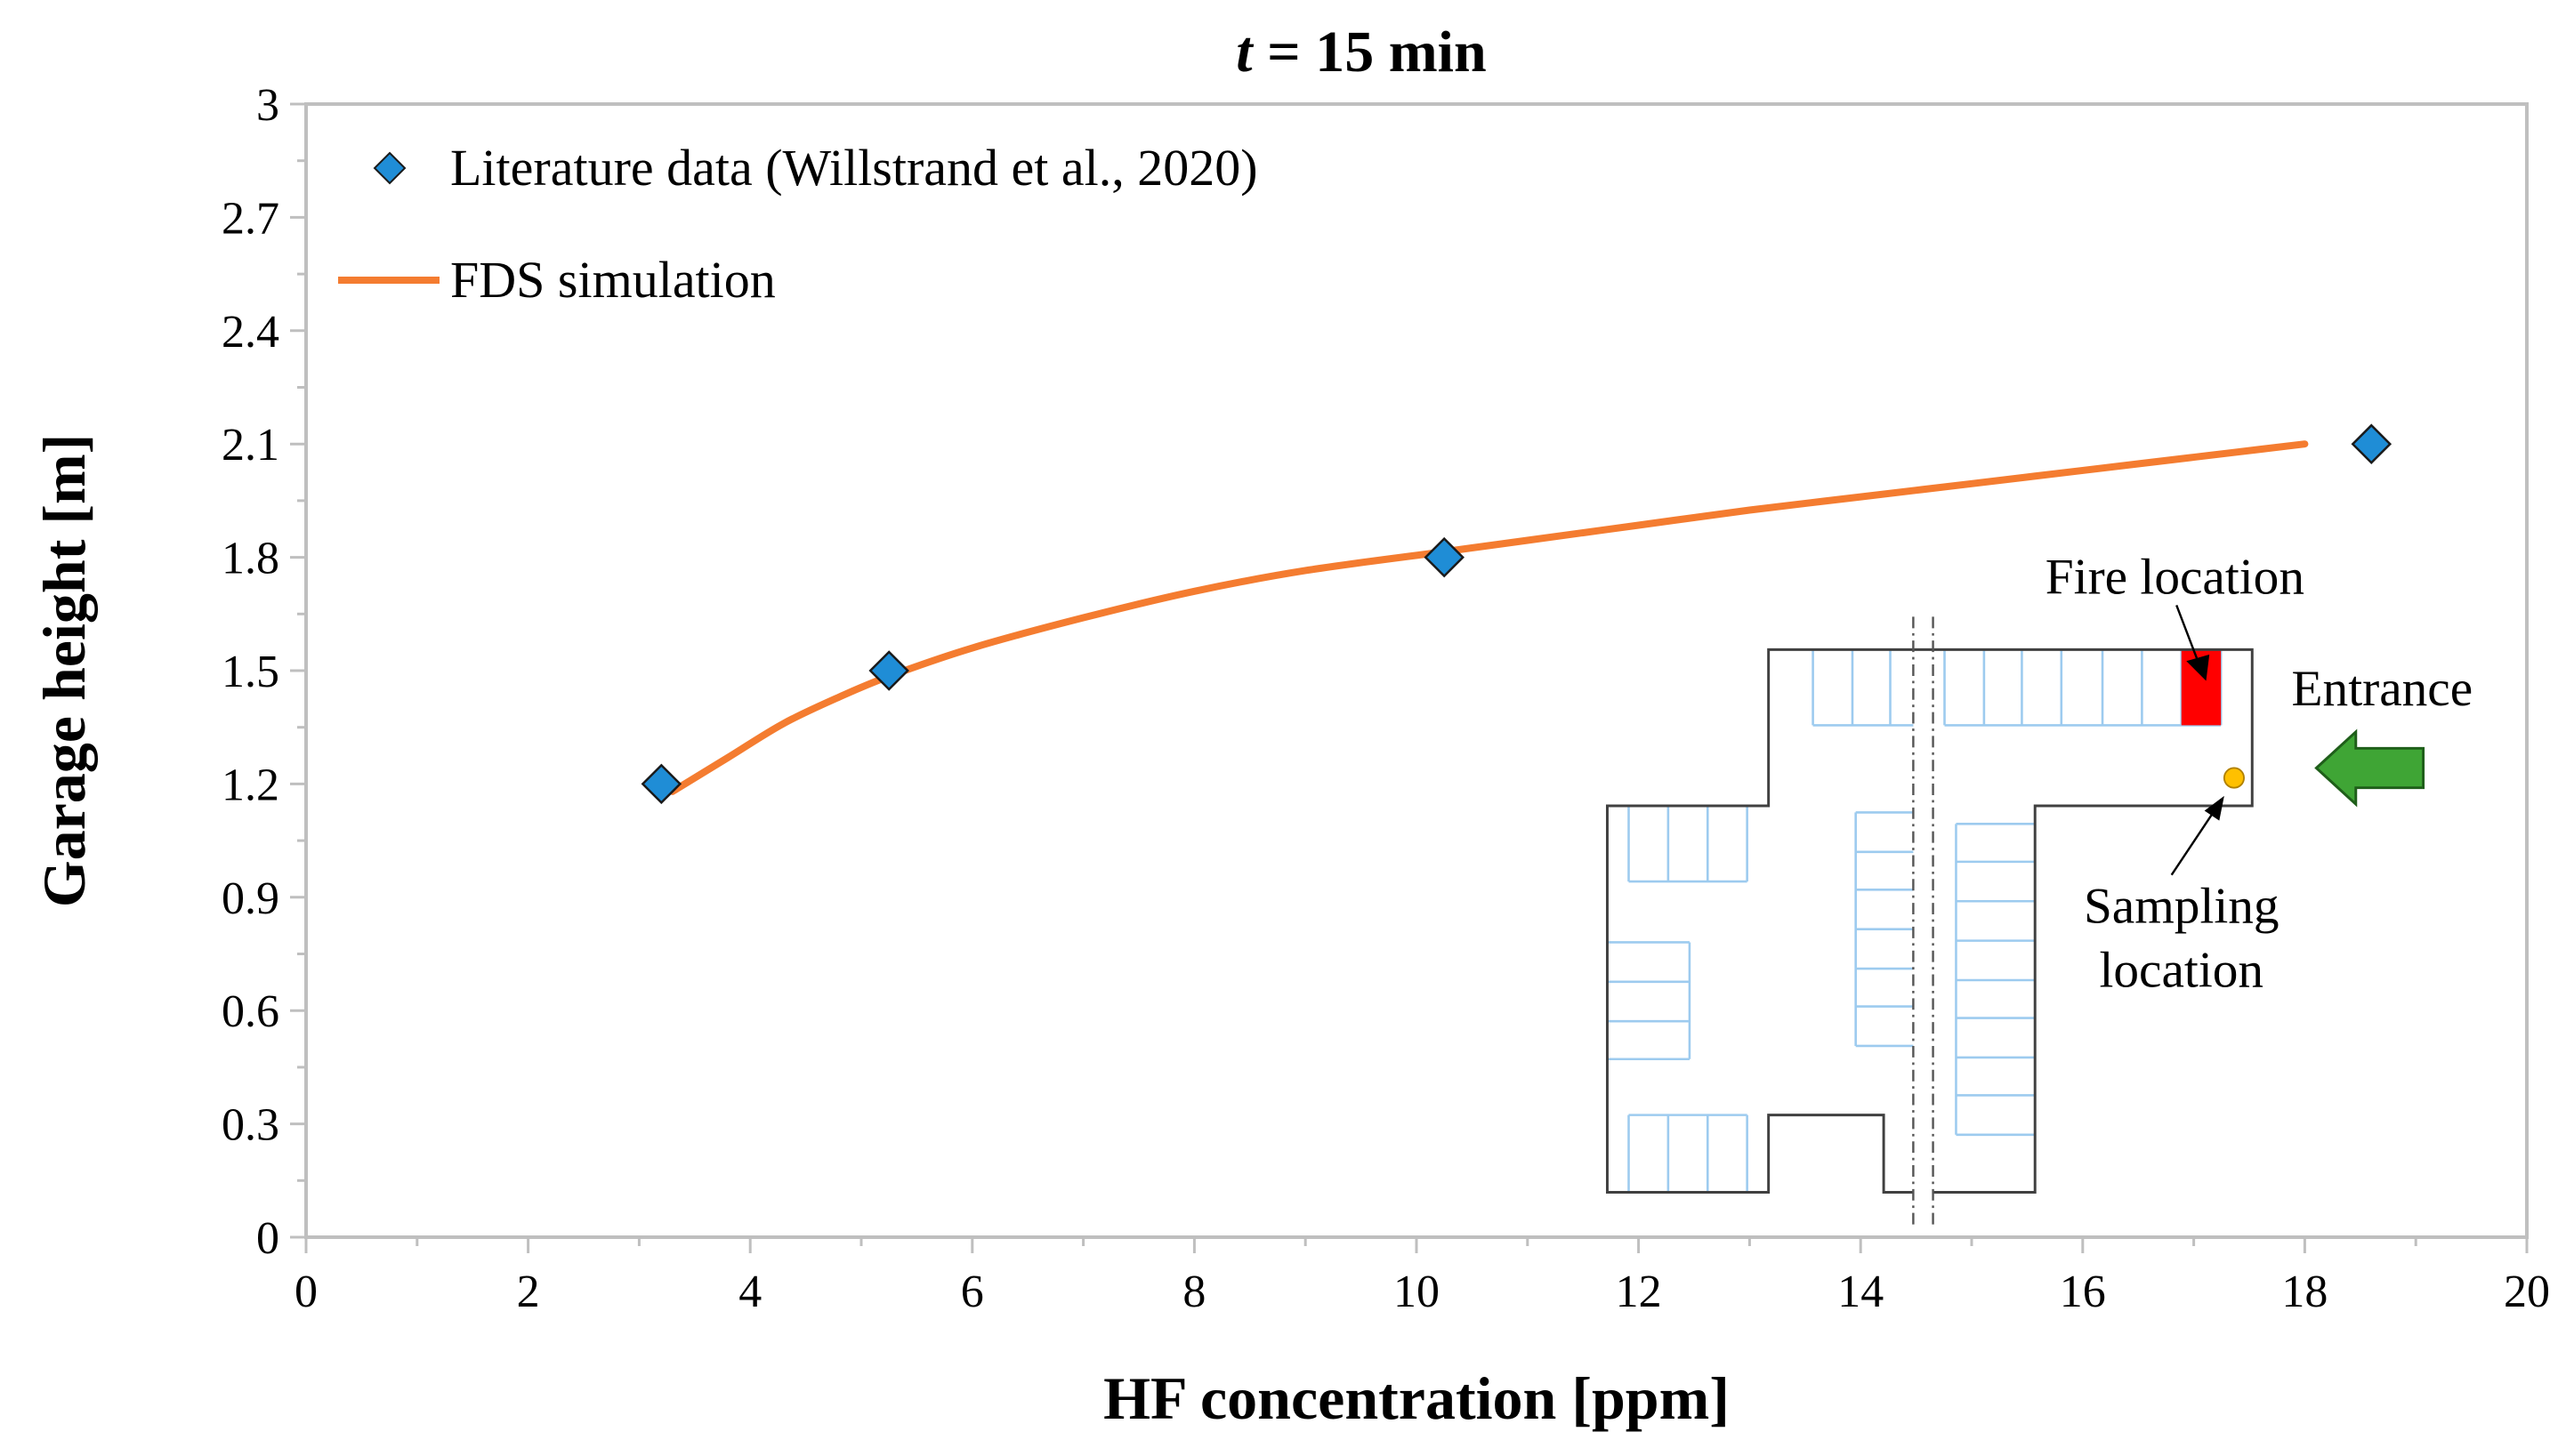  I want to click on y-tick-label: 0.6, so click(250, 1012).